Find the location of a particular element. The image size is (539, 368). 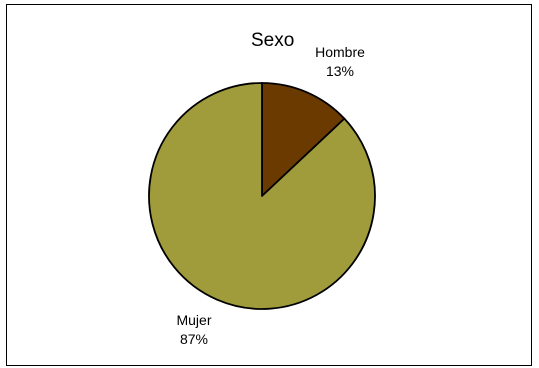

slice-label-hombre: Hombre 13% is located at coordinates (340, 62).